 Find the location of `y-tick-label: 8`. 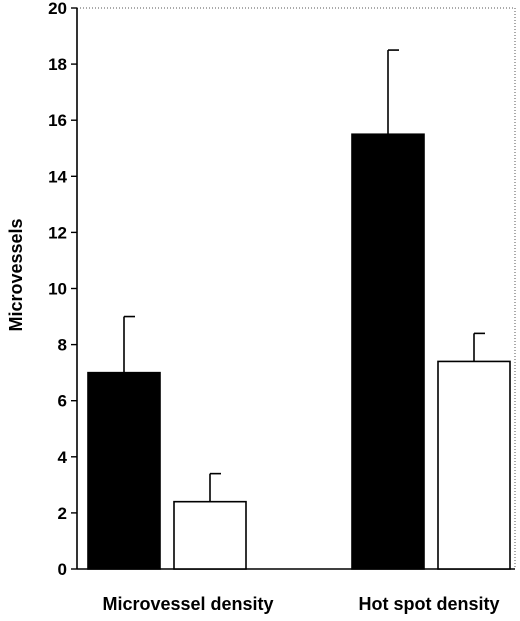

y-tick-label: 8 is located at coordinates (62, 345).